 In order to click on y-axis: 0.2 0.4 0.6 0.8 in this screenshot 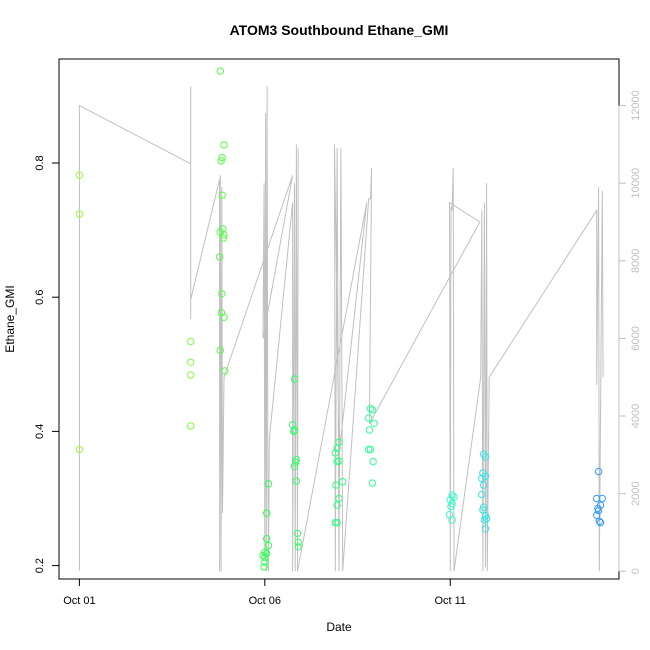, I will do `click(47, 364)`.